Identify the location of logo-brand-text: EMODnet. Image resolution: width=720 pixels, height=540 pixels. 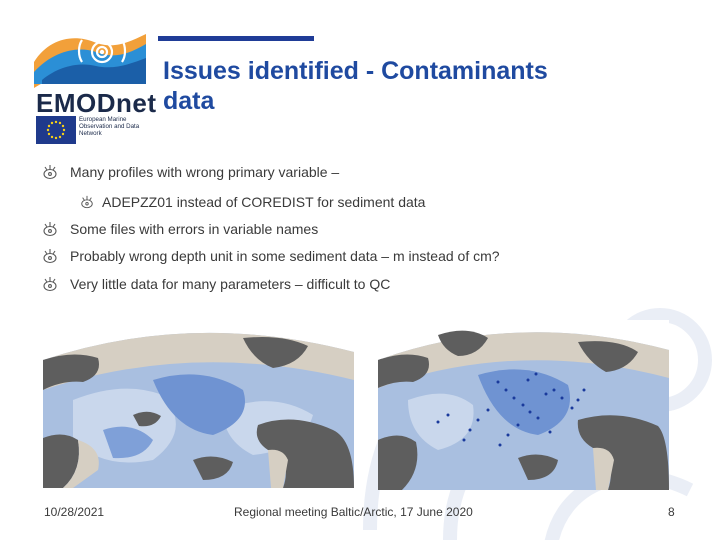
(96, 103).